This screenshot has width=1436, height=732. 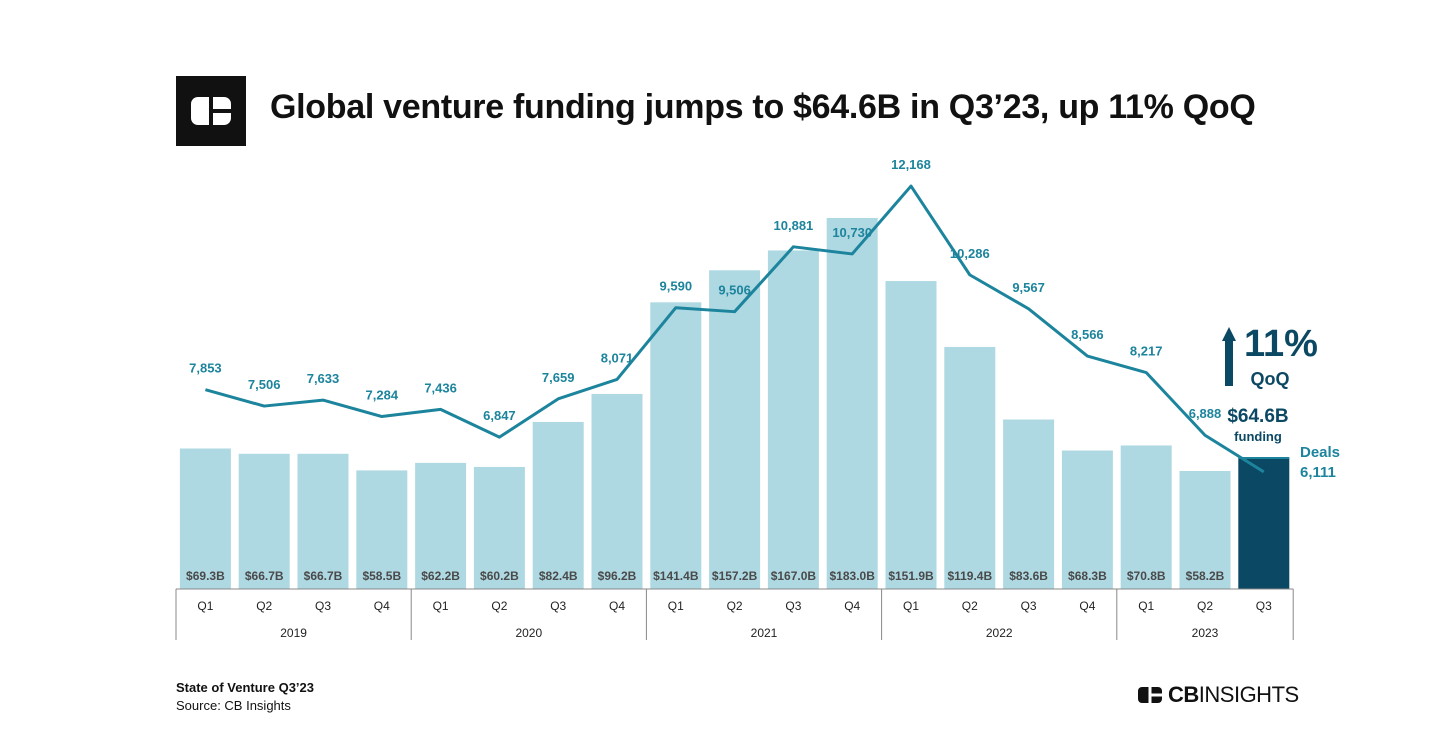 I want to click on qoq-callout: 11% QoQ $64.6B funding Deals 6,111, so click(x=1281, y=402).